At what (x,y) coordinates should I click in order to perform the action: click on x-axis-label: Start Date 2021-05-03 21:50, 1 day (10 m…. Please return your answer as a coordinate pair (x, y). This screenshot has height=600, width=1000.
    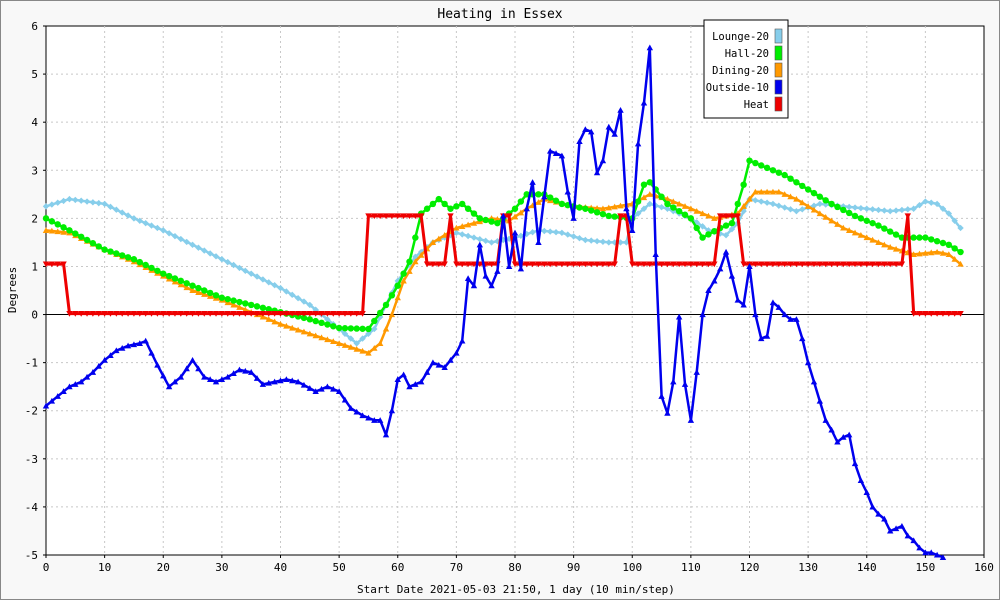
    Looking at the image, I should click on (516, 589).